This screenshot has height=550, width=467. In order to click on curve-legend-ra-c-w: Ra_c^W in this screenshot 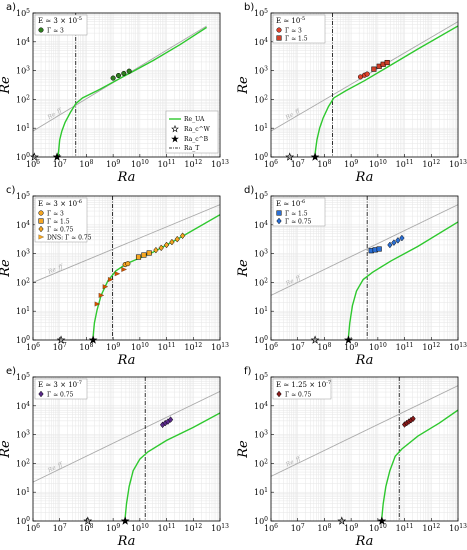, I will do `click(197, 129)`.